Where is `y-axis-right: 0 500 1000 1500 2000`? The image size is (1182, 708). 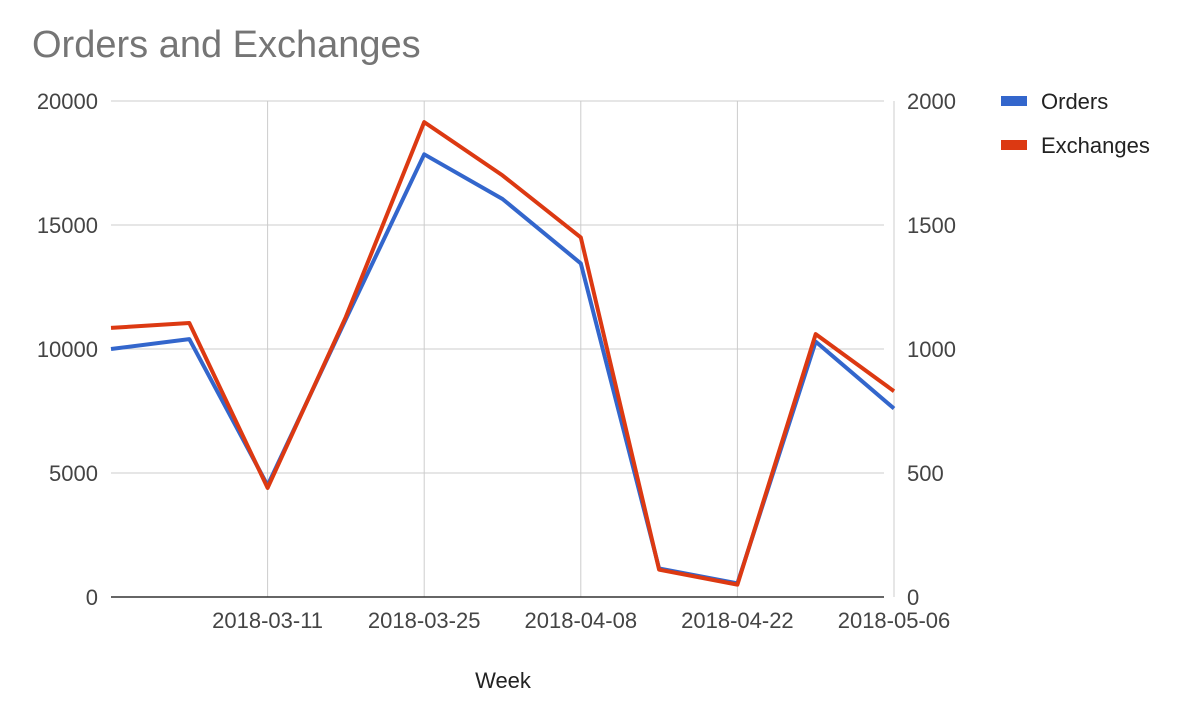 y-axis-right: 0 500 1000 1500 2000 is located at coordinates (931, 349).